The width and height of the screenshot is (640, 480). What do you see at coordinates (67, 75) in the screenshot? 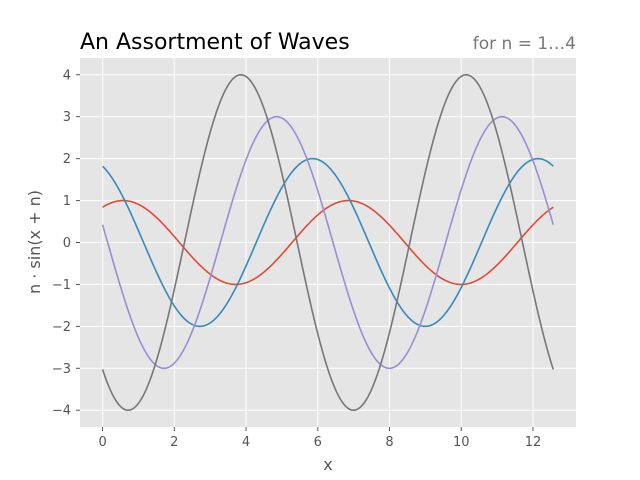
I see `y-tick-label: 4` at bounding box center [67, 75].